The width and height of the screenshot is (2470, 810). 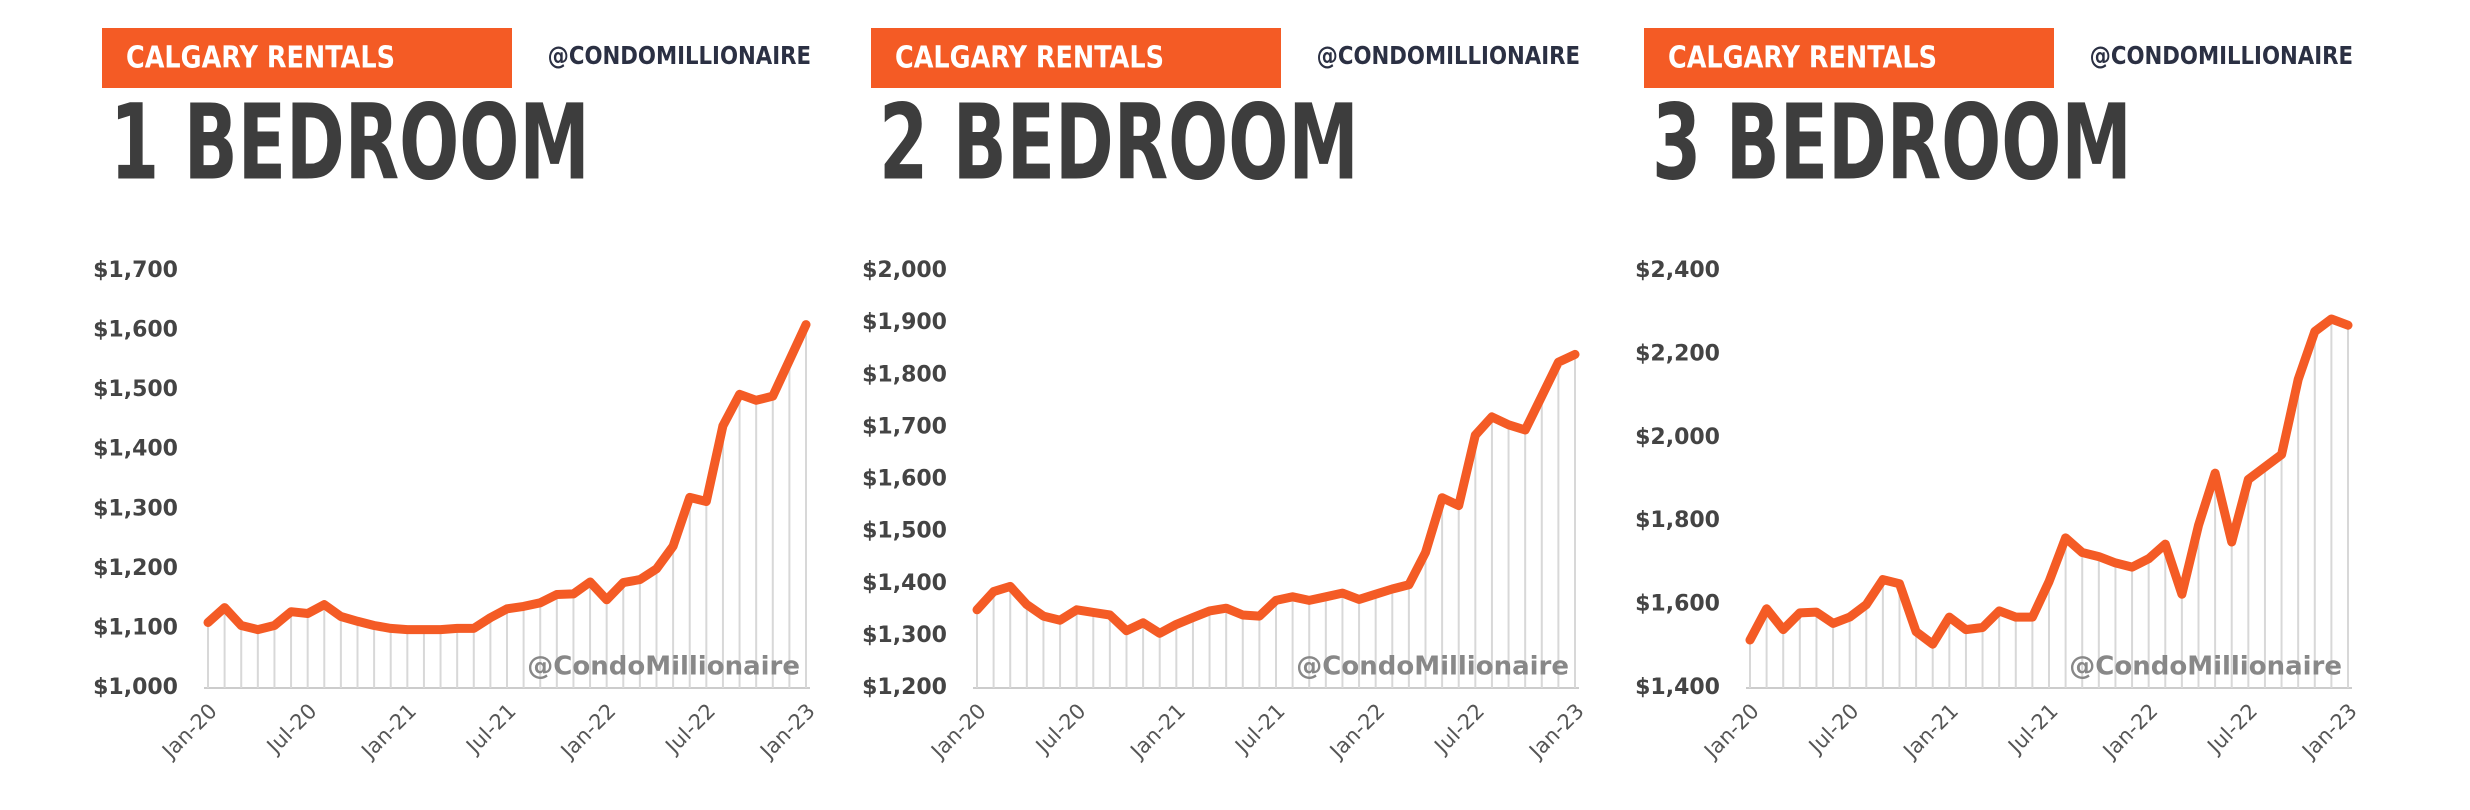 What do you see at coordinates (1892, 142) in the screenshot?
I see `title: 3 BEDROOM` at bounding box center [1892, 142].